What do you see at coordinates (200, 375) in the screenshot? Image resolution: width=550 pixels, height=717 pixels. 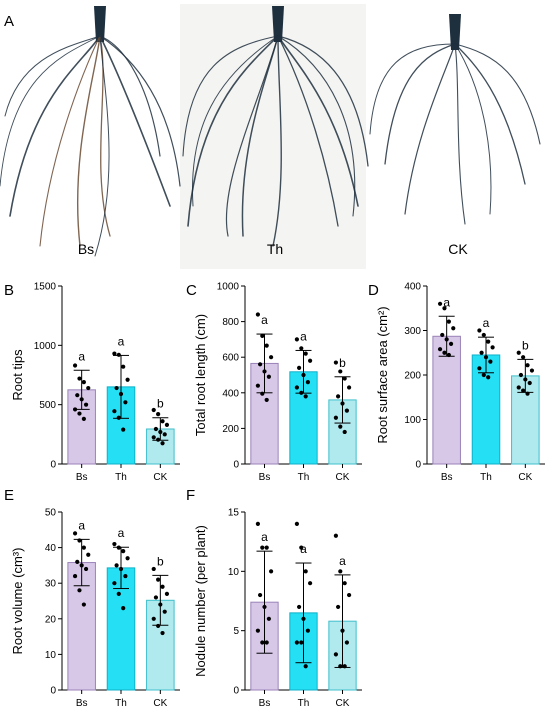 I see `y-axis-label: Total root length (cm)` at bounding box center [200, 375].